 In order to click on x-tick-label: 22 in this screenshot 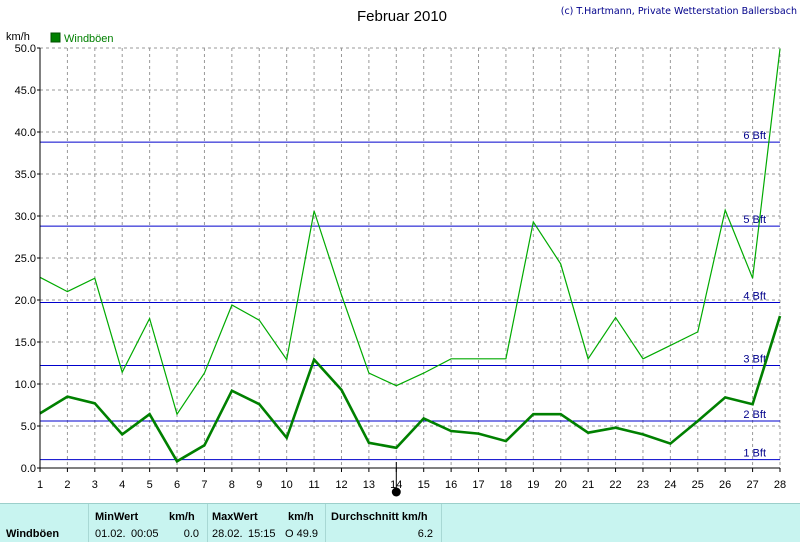, I will do `click(615, 485)`.